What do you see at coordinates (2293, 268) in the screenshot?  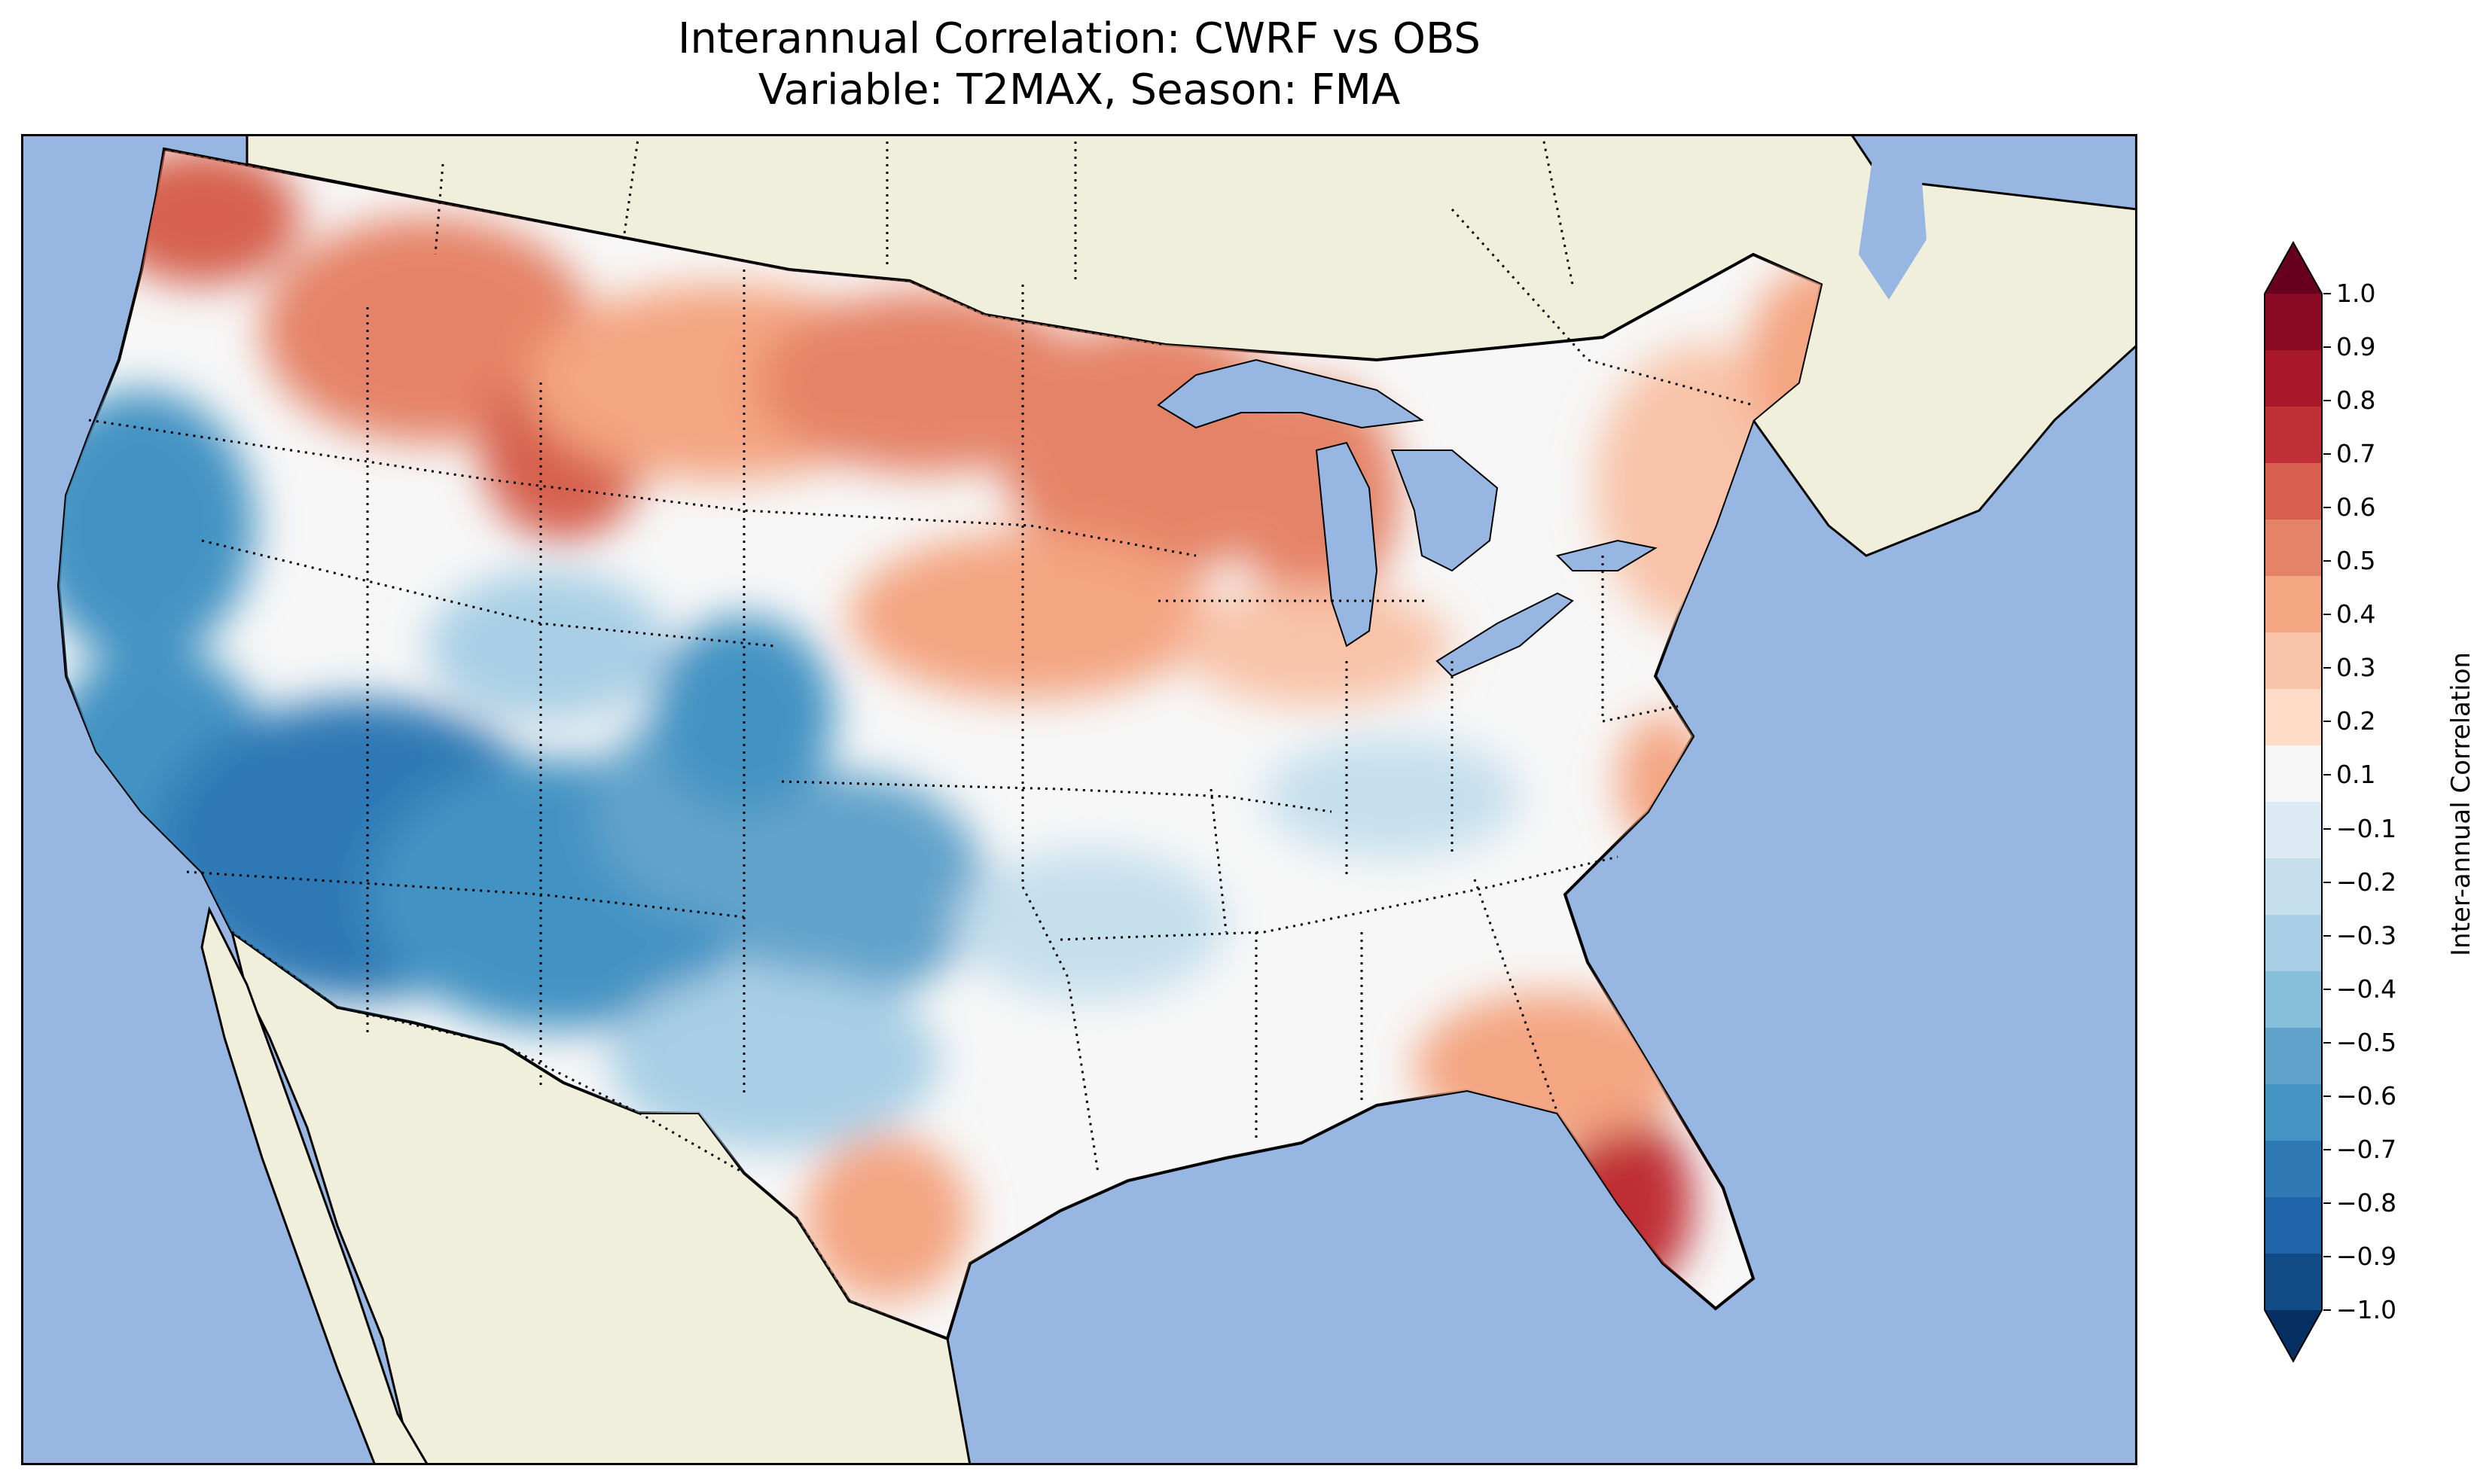 I see `colorbar-extend-max` at bounding box center [2293, 268].